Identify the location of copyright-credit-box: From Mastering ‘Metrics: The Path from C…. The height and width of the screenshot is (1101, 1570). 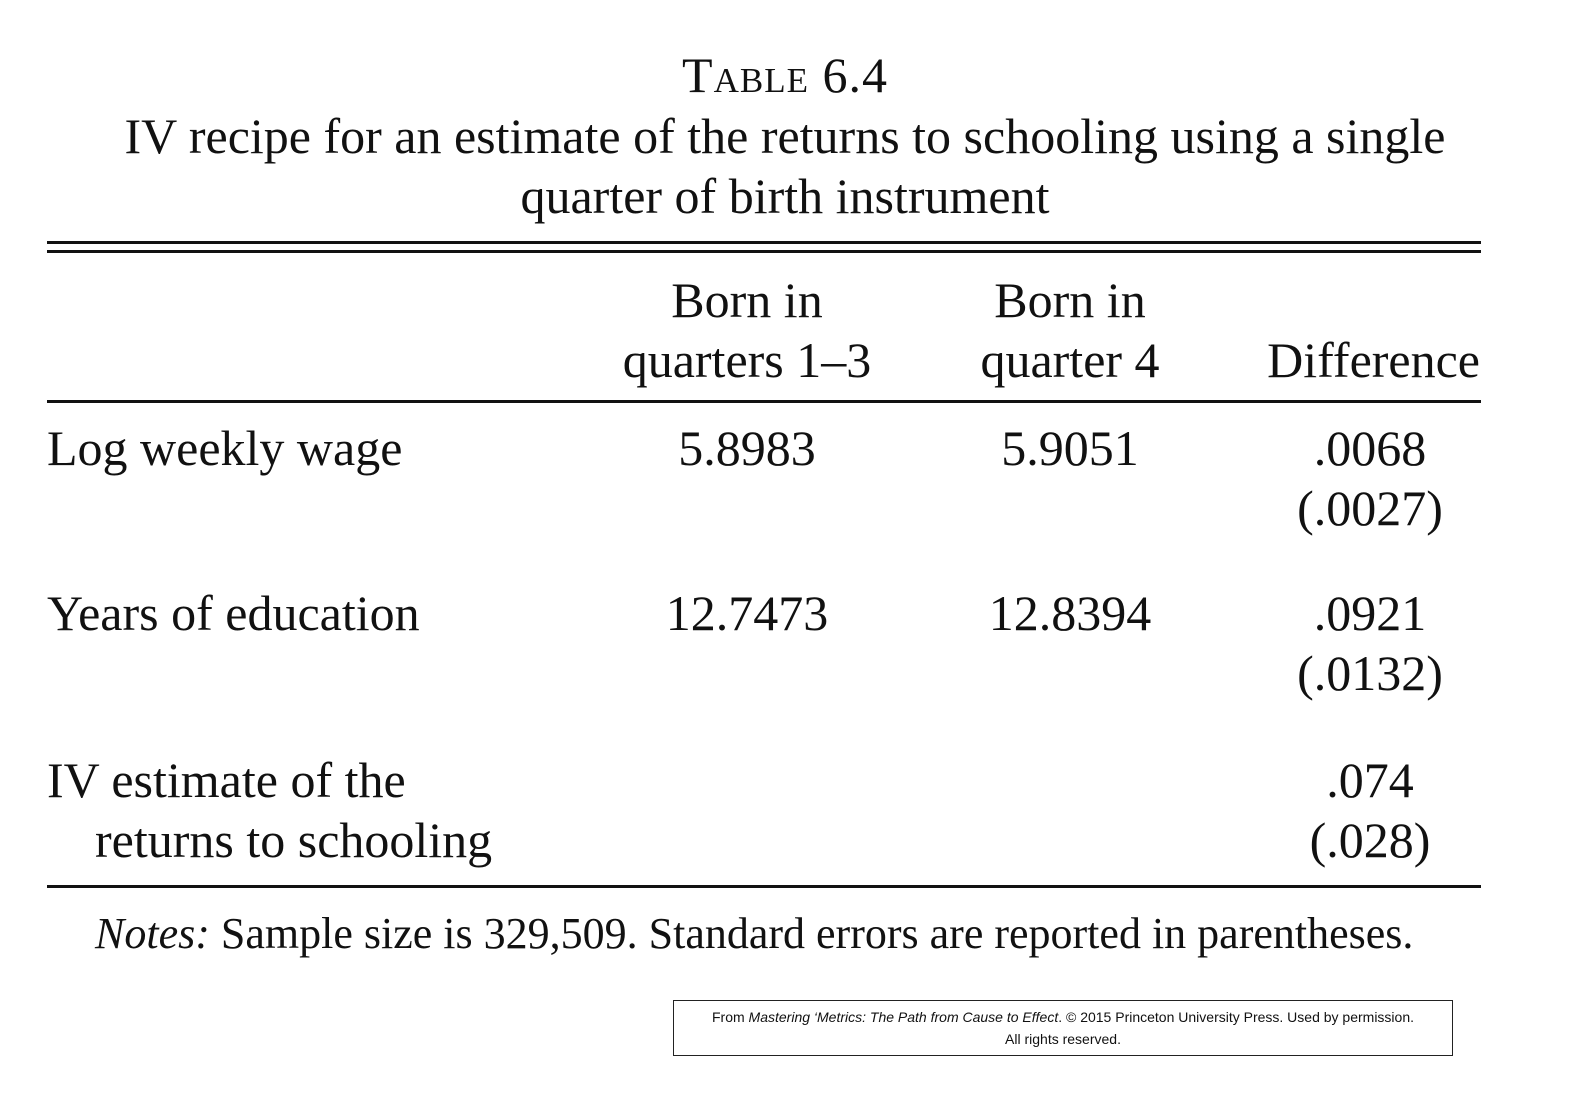
(1063, 1028).